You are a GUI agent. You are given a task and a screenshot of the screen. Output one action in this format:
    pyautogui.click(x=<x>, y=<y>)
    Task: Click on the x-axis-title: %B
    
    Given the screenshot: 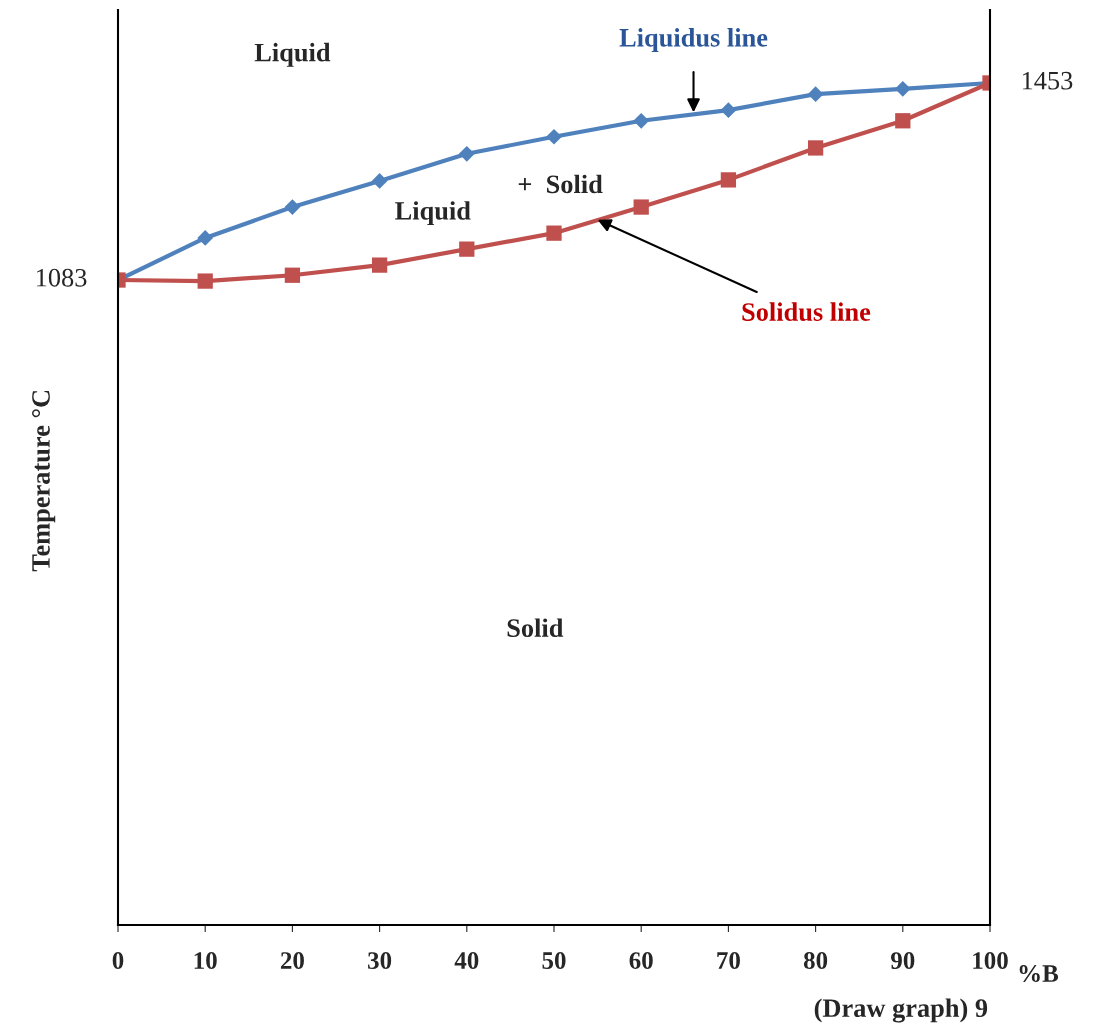 What is the action you would take?
    pyautogui.click(x=1039, y=974)
    